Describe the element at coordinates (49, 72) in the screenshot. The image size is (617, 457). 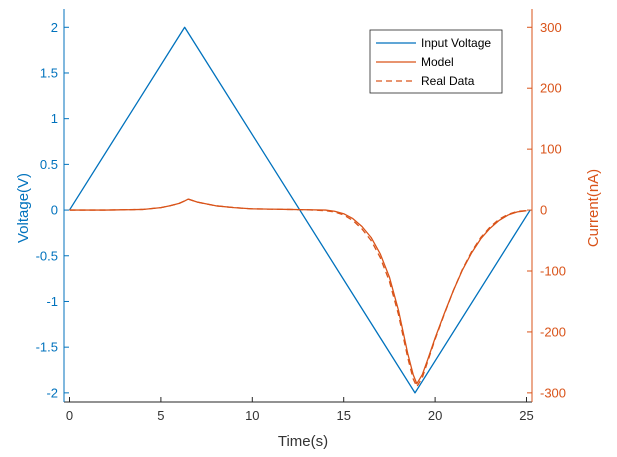
I see `left-y-tick-label: 1.5` at that location.